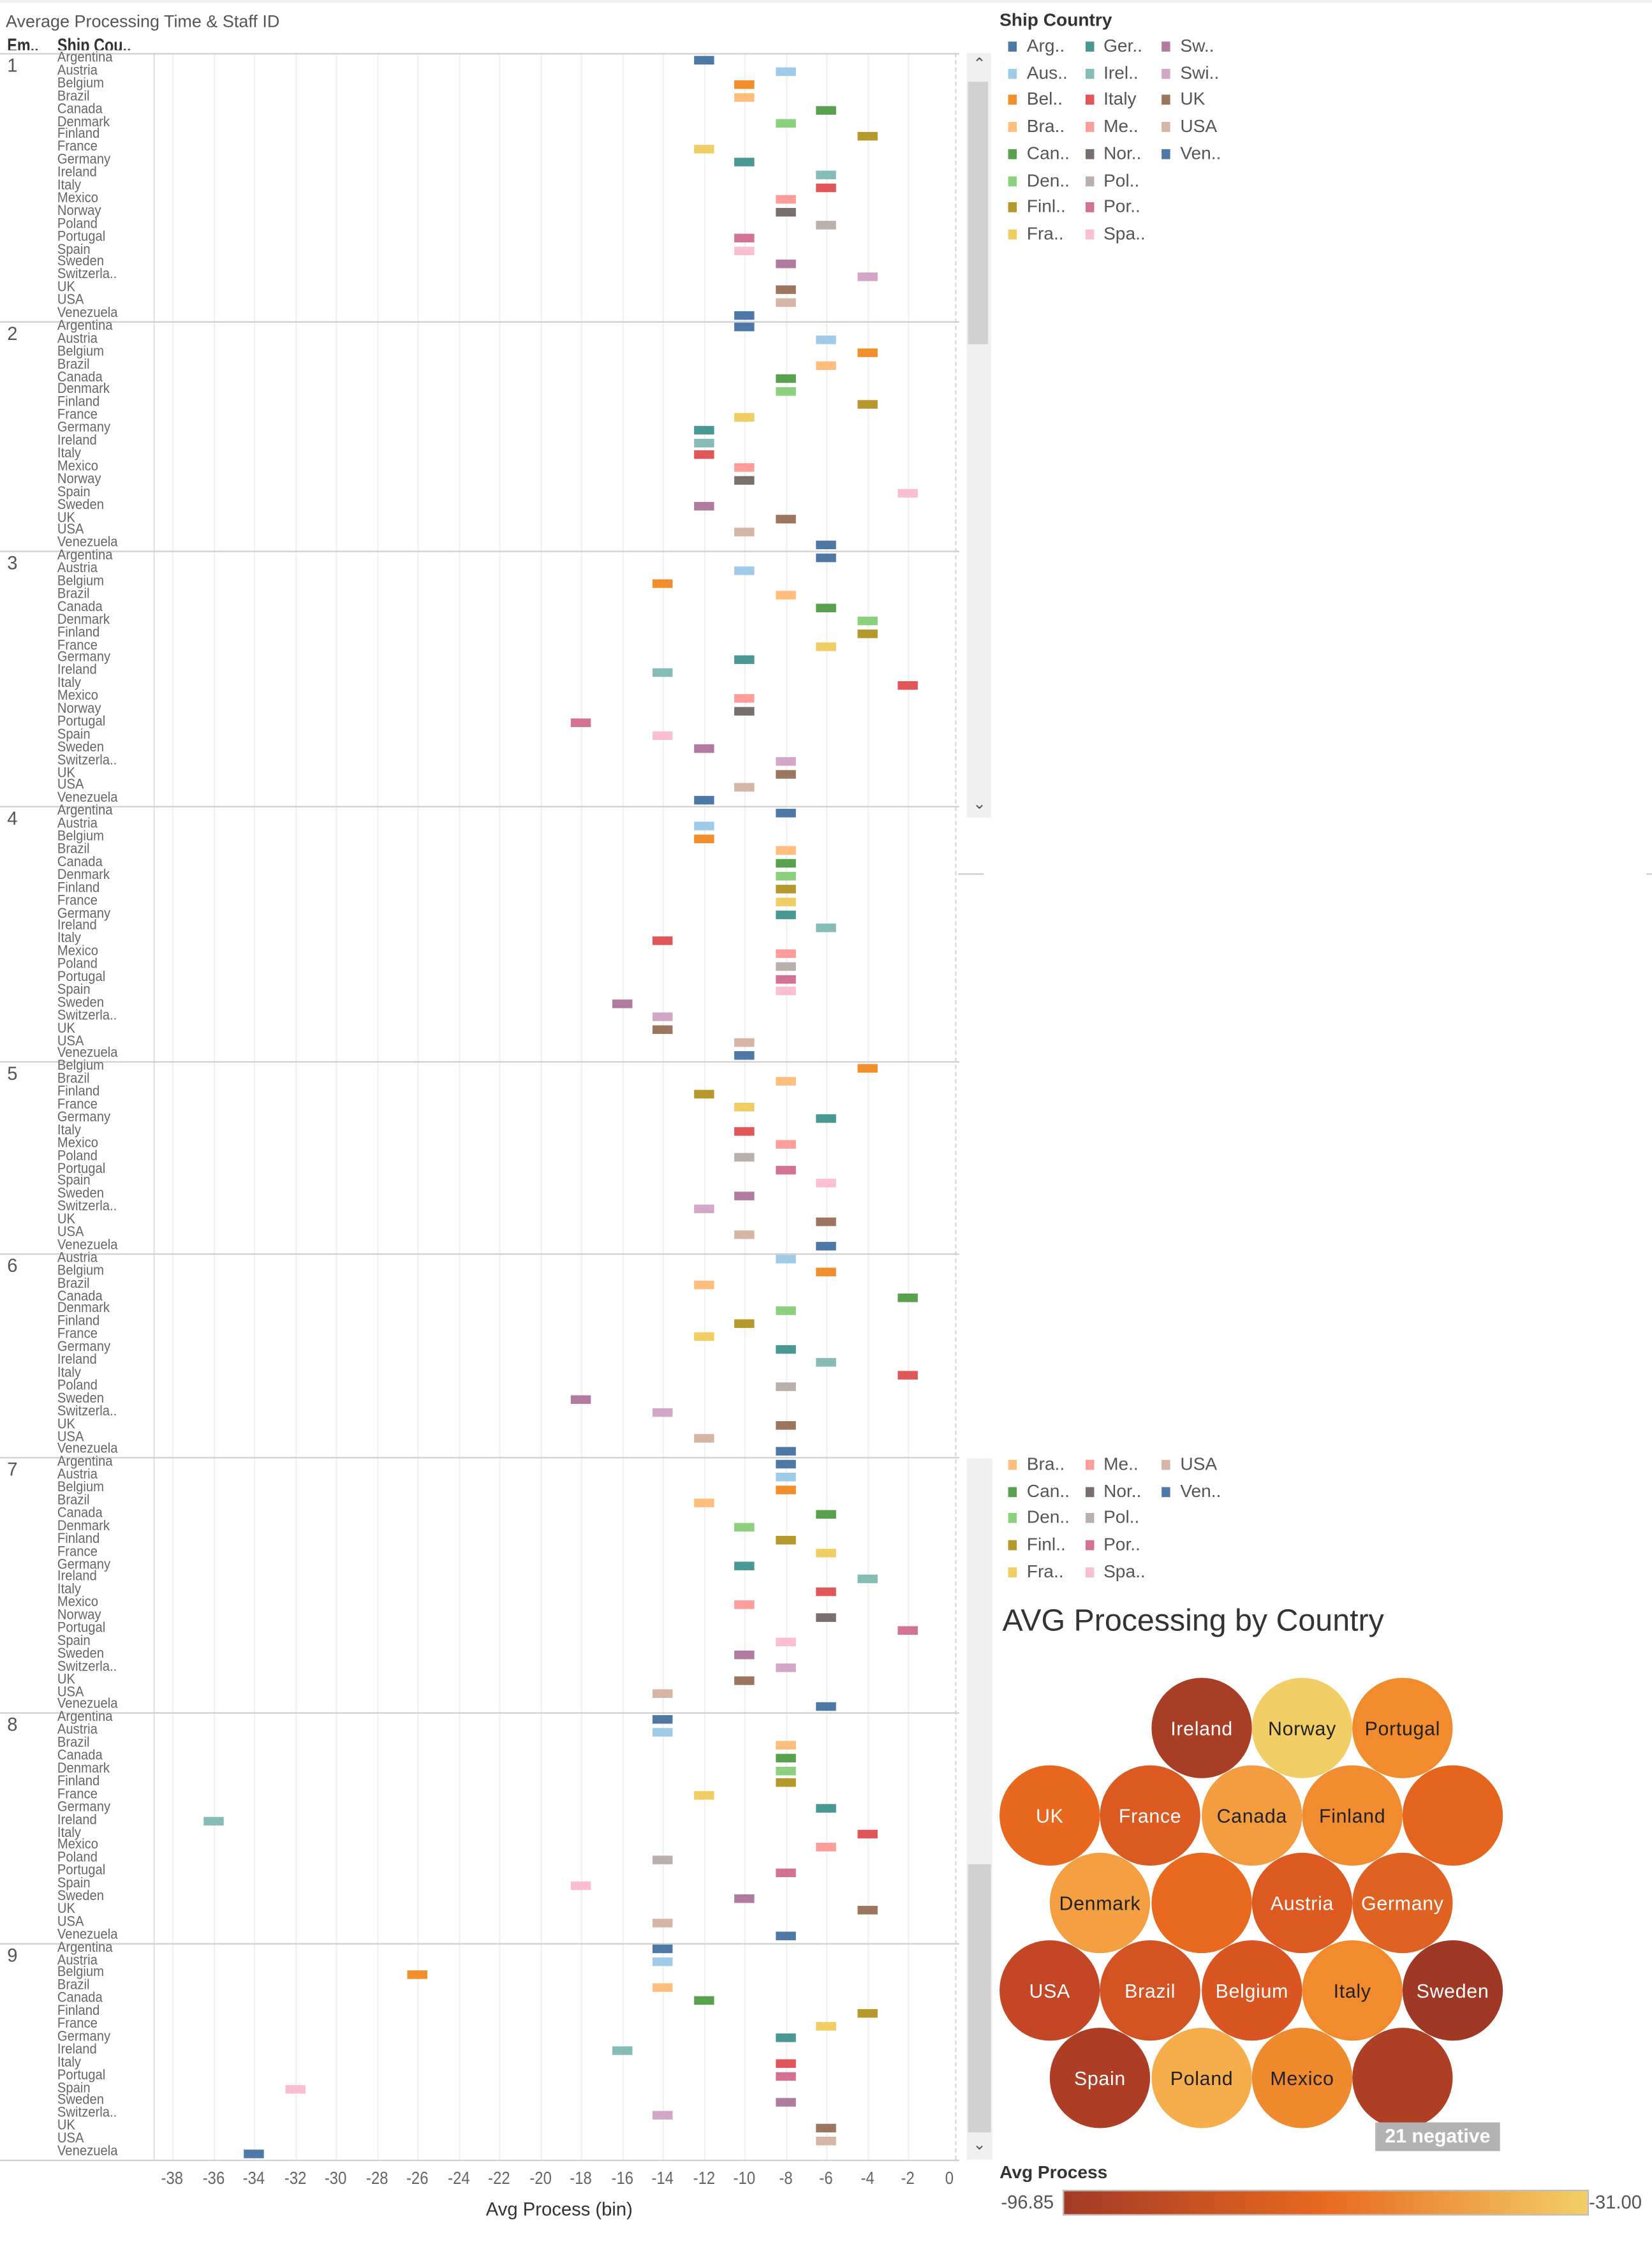 The width and height of the screenshot is (1652, 2249). Describe the element at coordinates (1111, 1464) in the screenshot. I see `legend-item: Me..` at that location.